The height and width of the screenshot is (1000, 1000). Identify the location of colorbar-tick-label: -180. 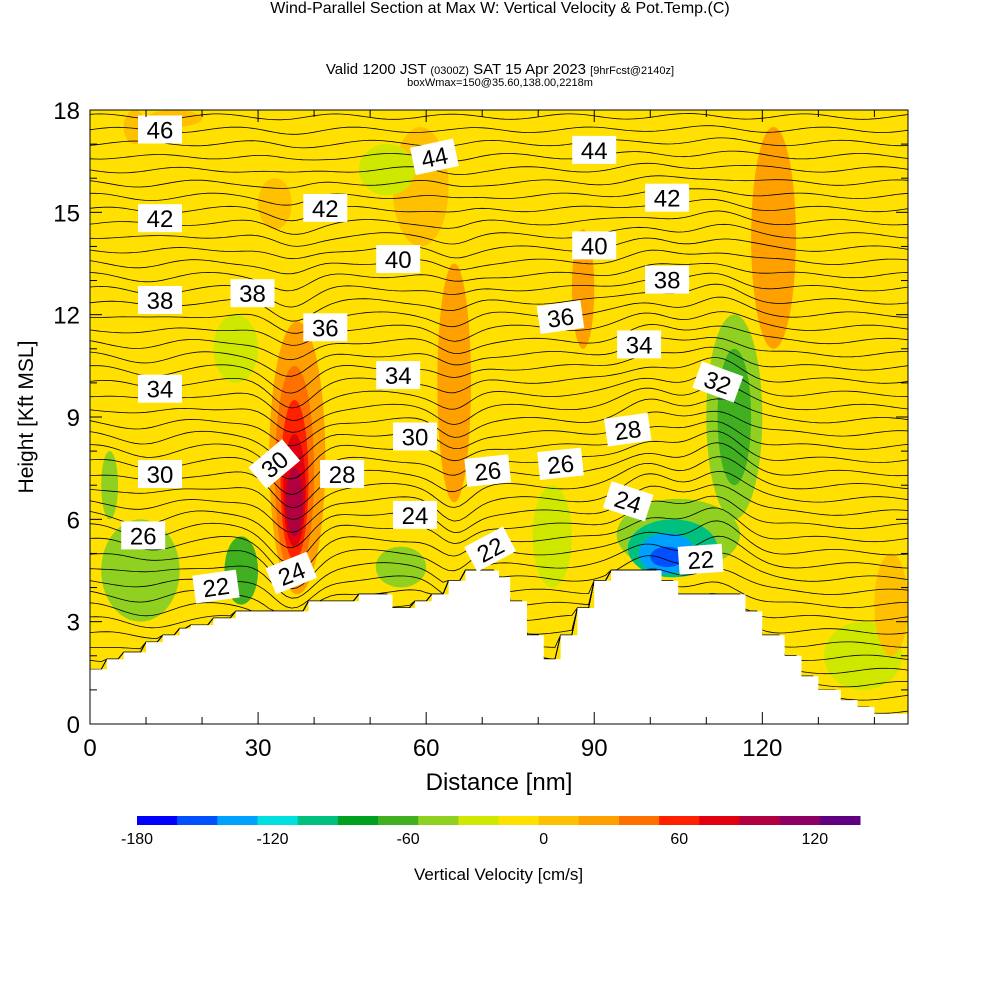
(137, 839).